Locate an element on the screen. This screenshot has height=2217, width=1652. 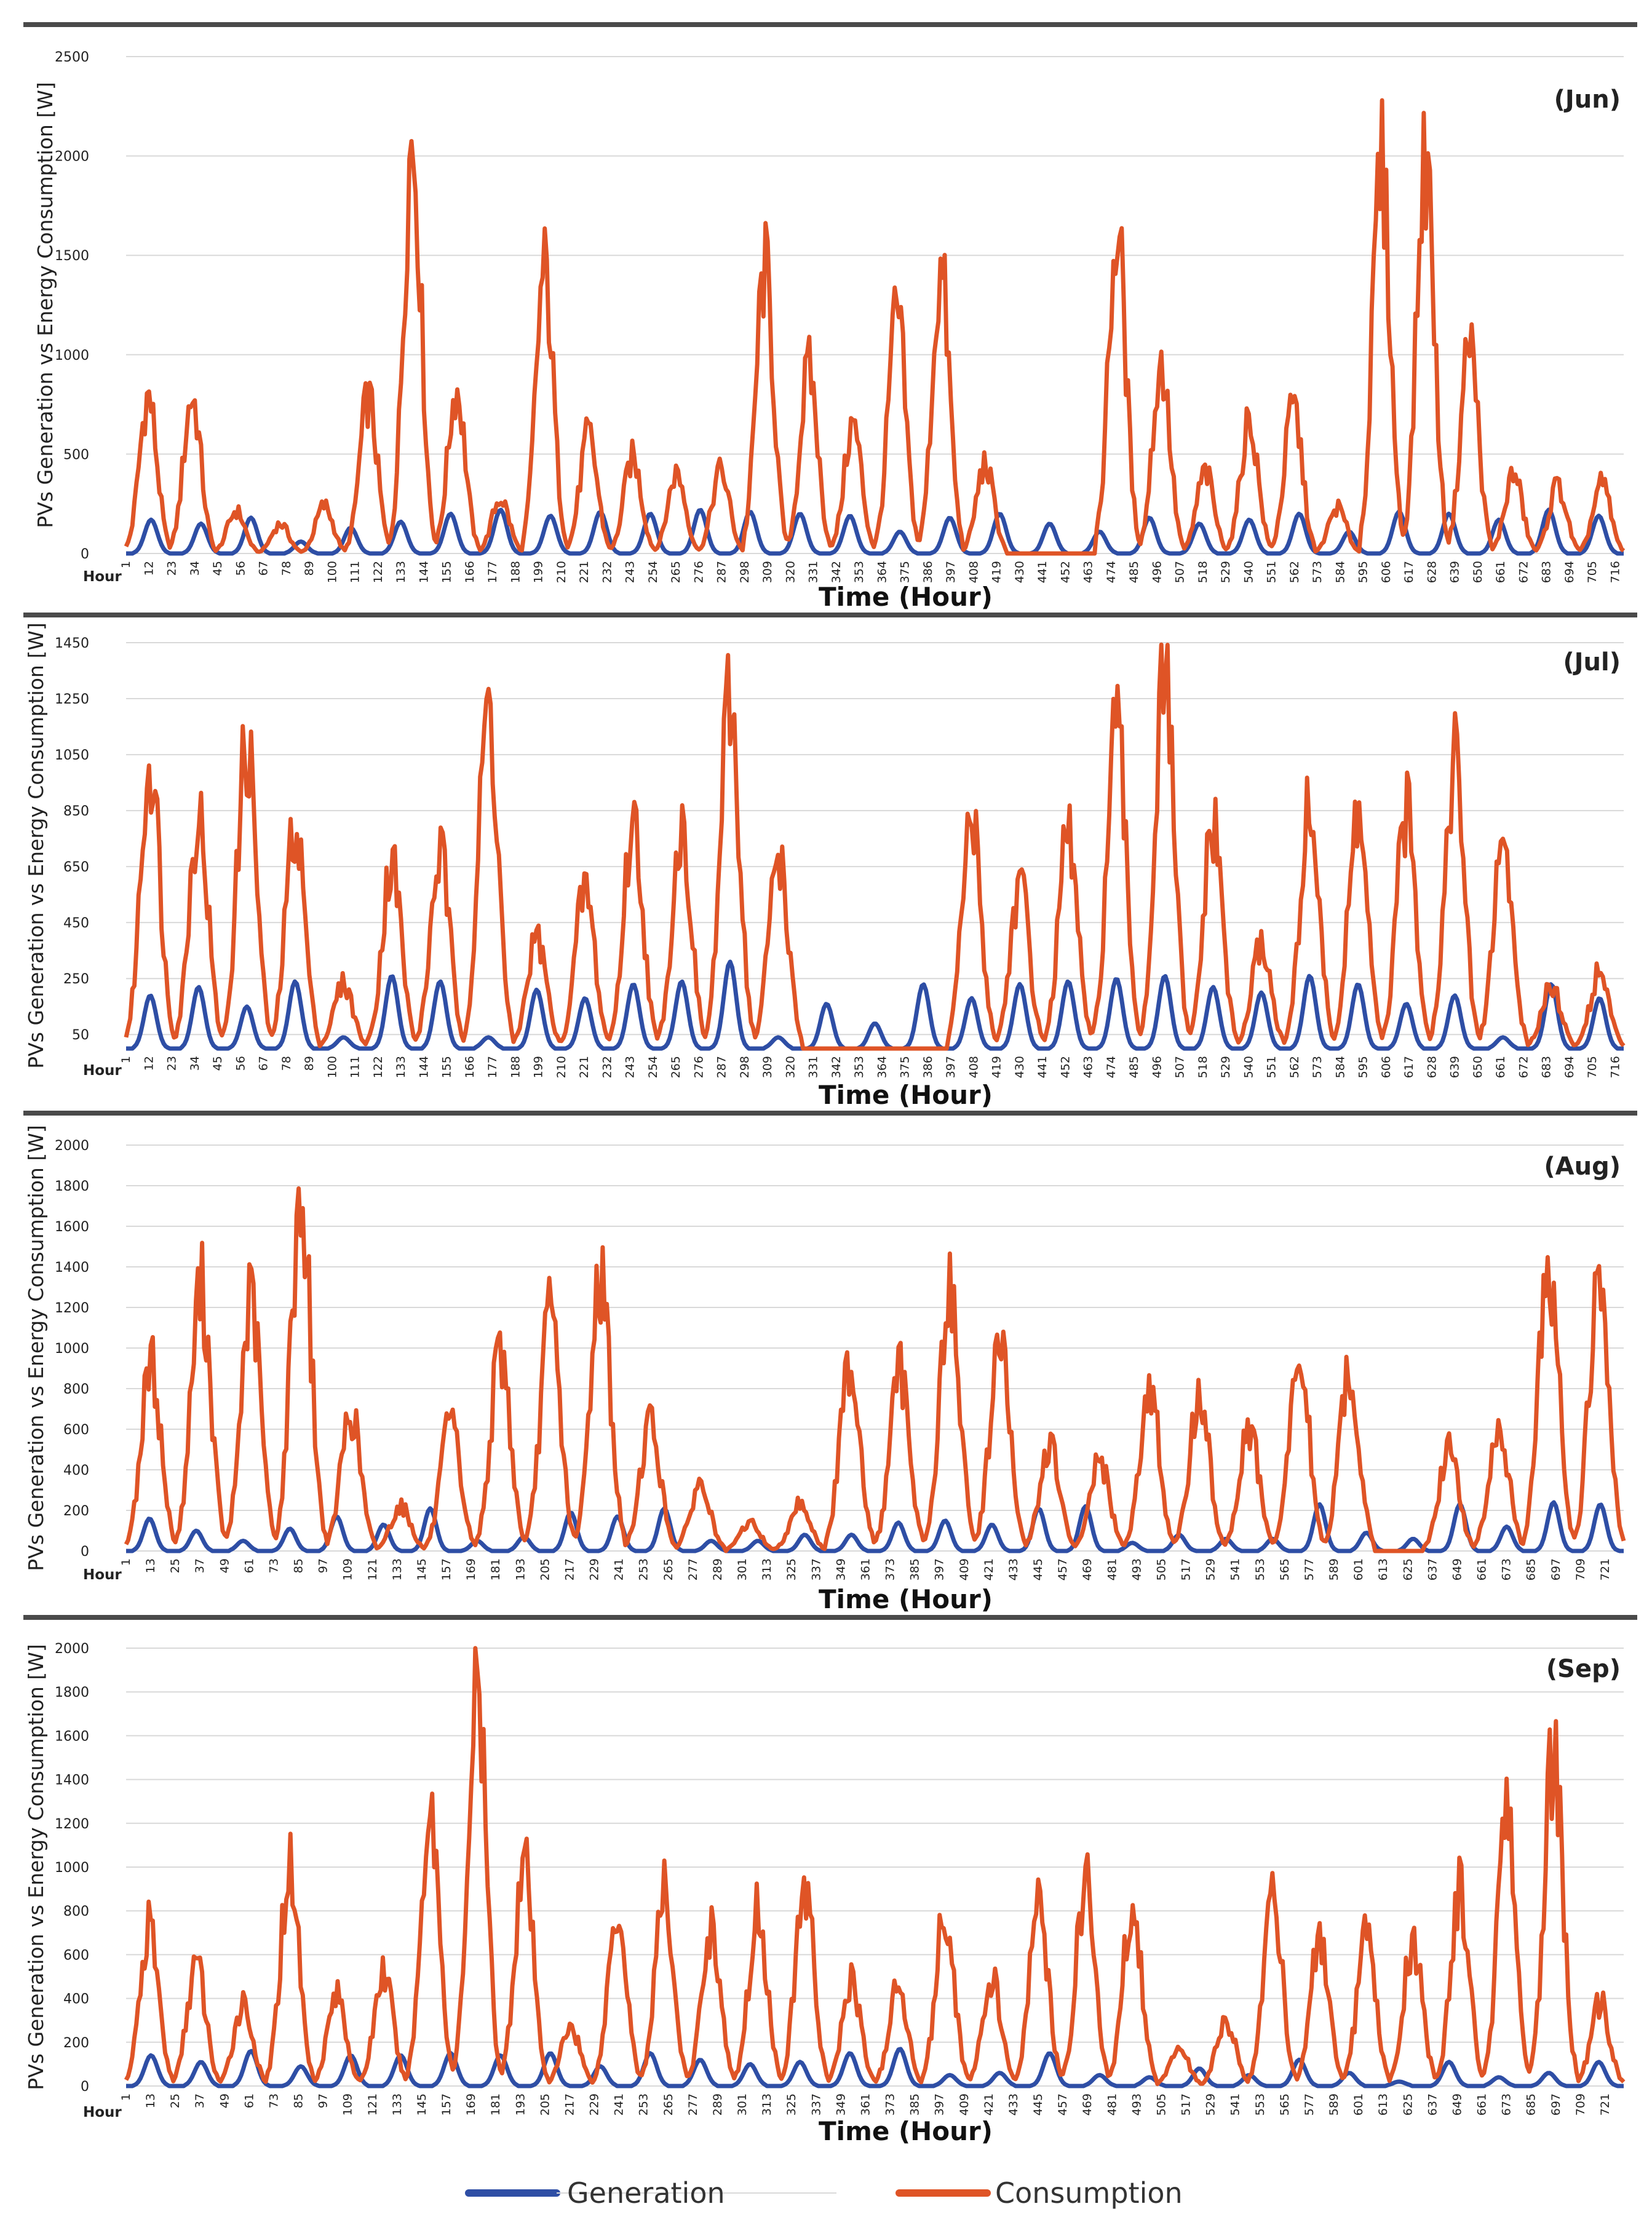
y-tick-label-sep: 2000 is located at coordinates (72, 1649).